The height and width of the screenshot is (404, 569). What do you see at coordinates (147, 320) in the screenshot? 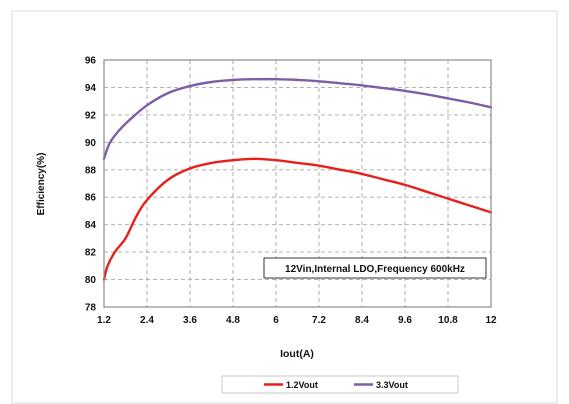
I see `x-tick-label: 2.4` at bounding box center [147, 320].